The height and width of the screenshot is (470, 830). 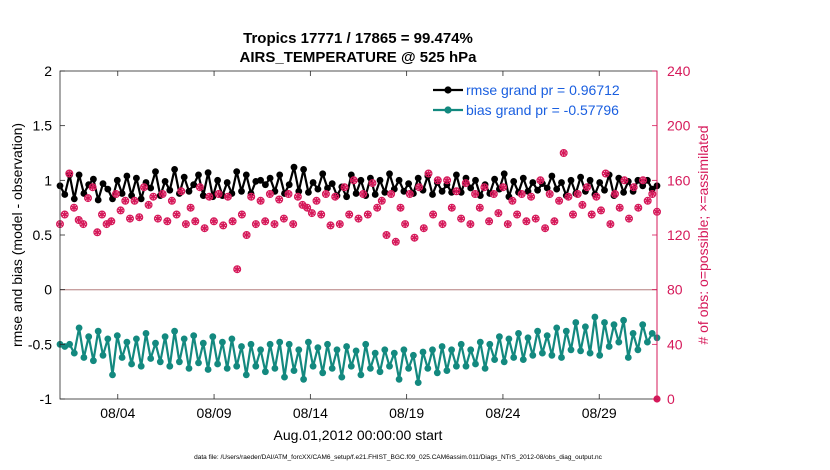 What do you see at coordinates (359, 57) in the screenshot?
I see `chart-subtitle: AIRS_TEMPERATURE @ 525 hPa` at bounding box center [359, 57].